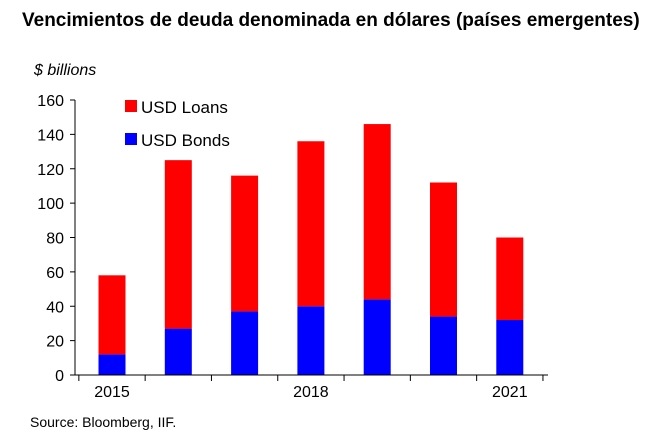  I want to click on y-tick-label-80: 80, so click(55, 239).